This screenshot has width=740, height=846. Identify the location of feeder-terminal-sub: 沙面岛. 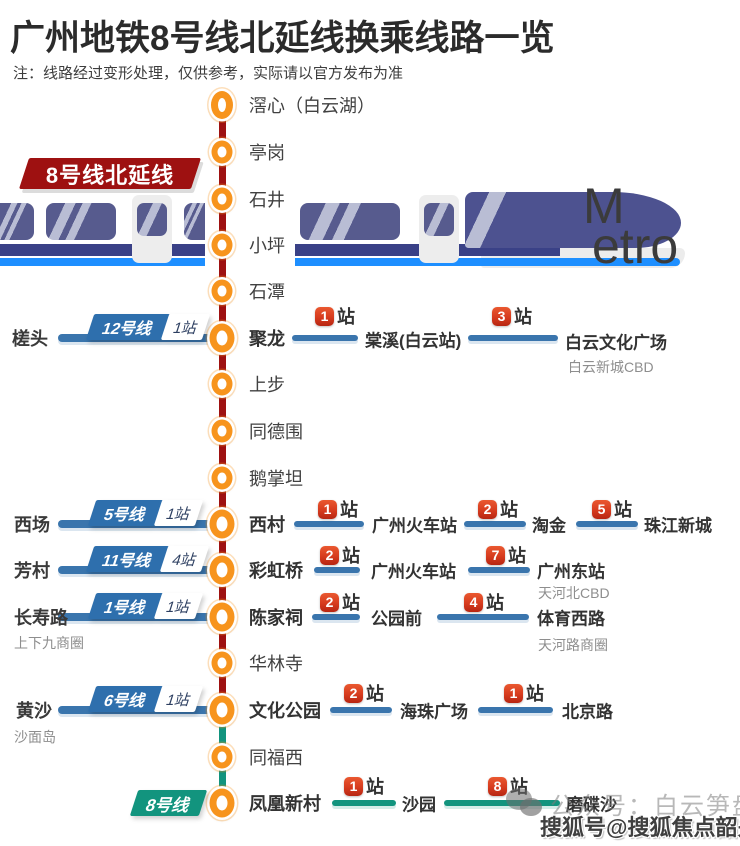
(35, 737).